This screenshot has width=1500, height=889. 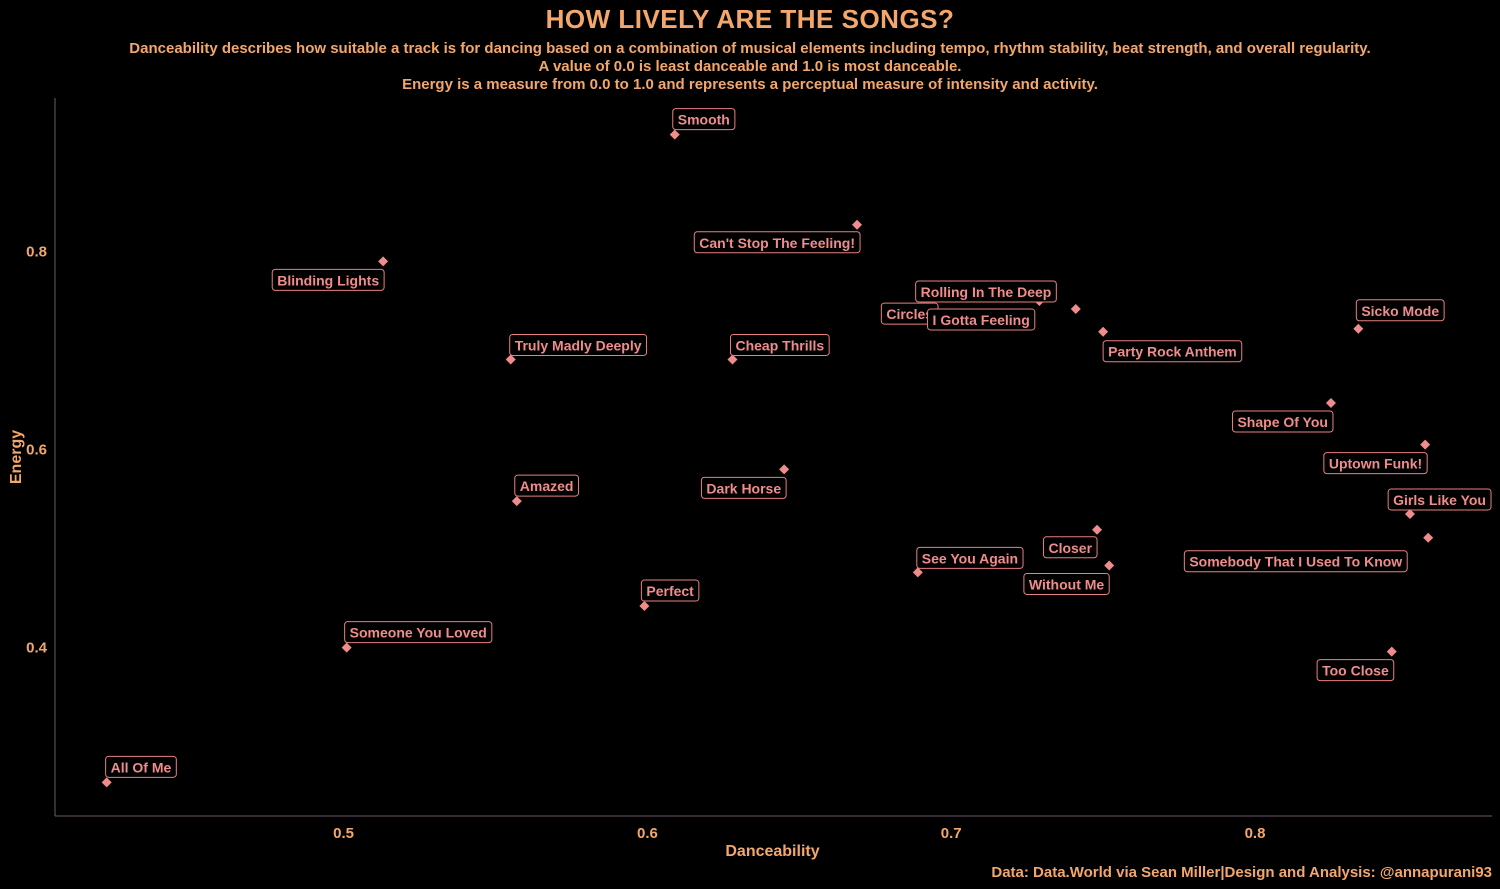 I want to click on label-closer: Closer, so click(x=1070, y=547).